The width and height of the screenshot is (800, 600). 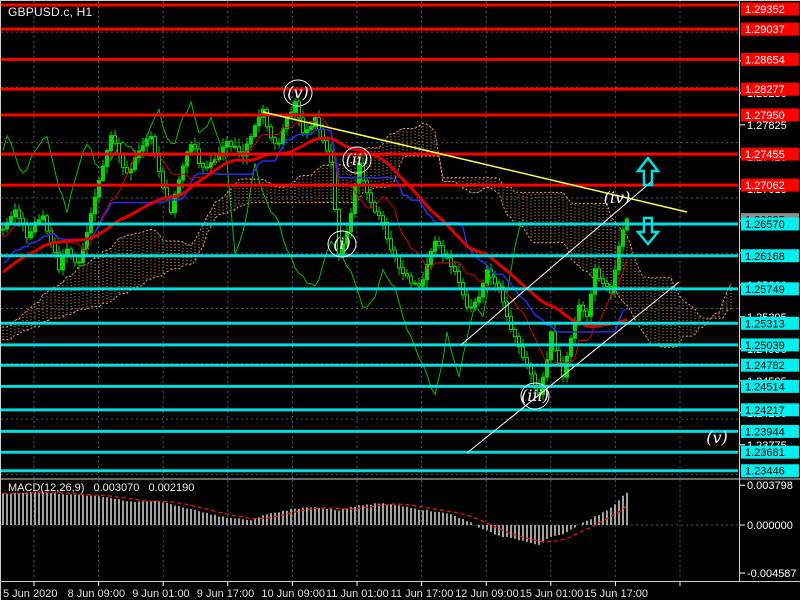 What do you see at coordinates (765, 366) in the screenshot?
I see `support-price-label: 1.24782` at bounding box center [765, 366].